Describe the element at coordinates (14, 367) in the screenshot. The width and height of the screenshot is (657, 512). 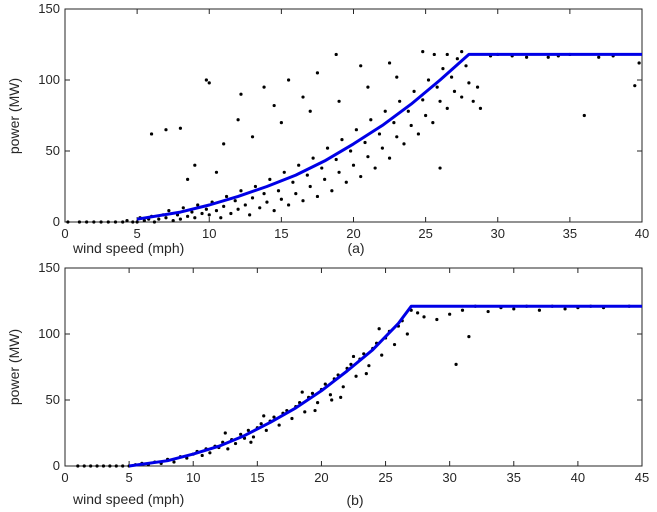
I see `y-axis-label-b: power (MW)` at that location.